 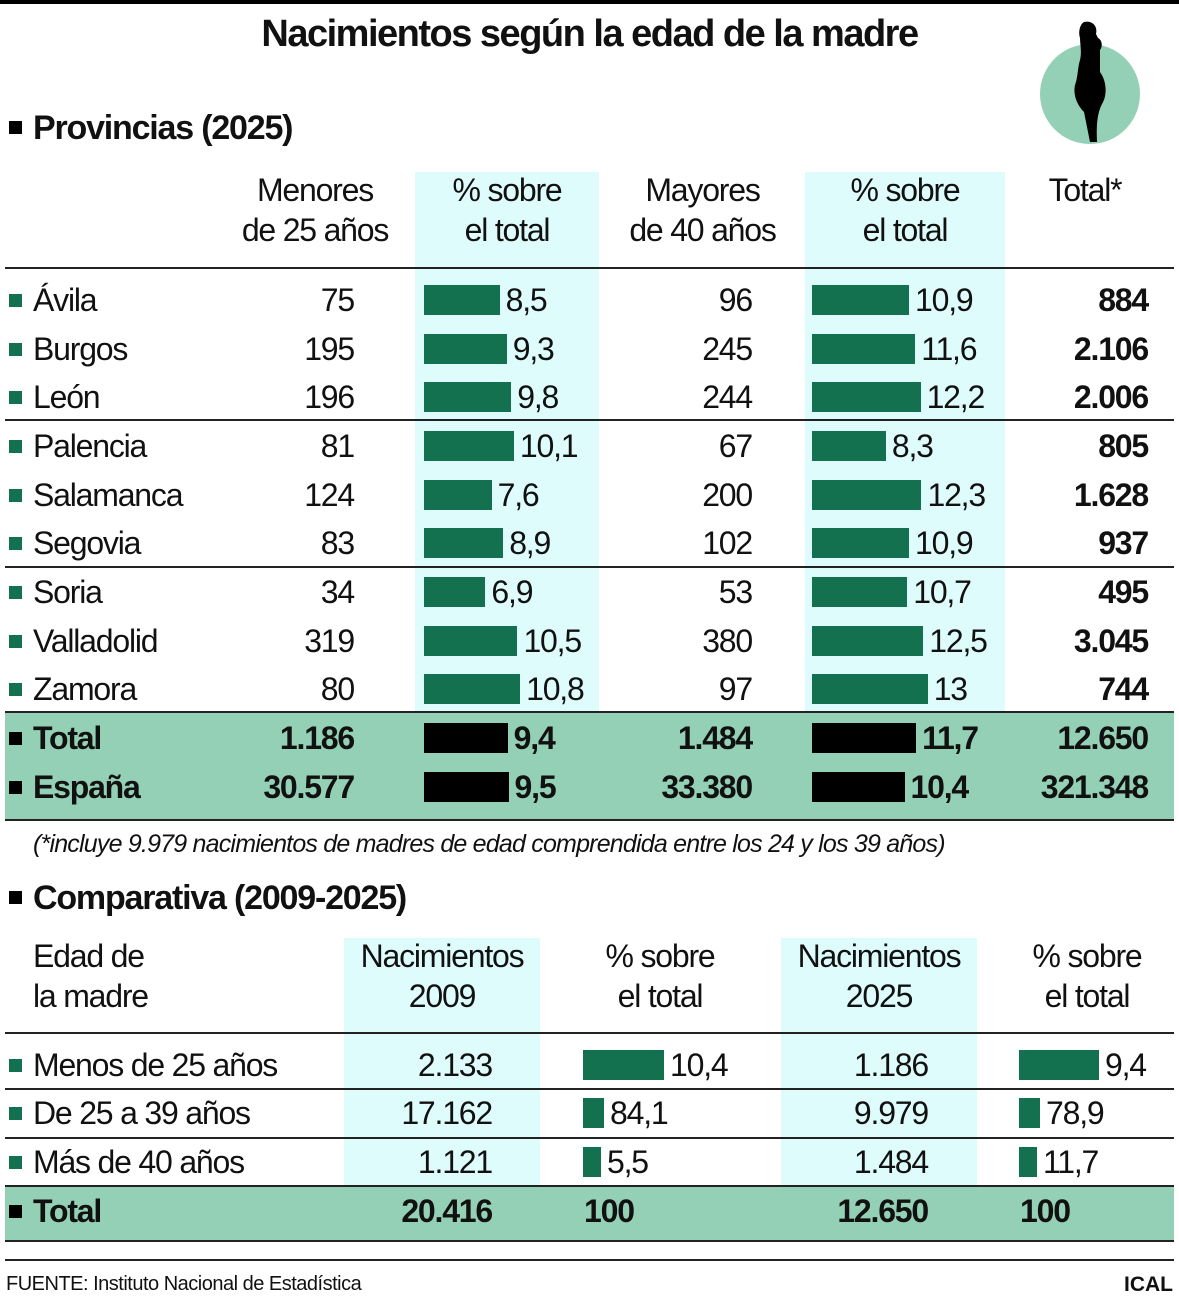 What do you see at coordinates (1045, 1211) in the screenshot?
I see `value-pct2025: 100` at bounding box center [1045, 1211].